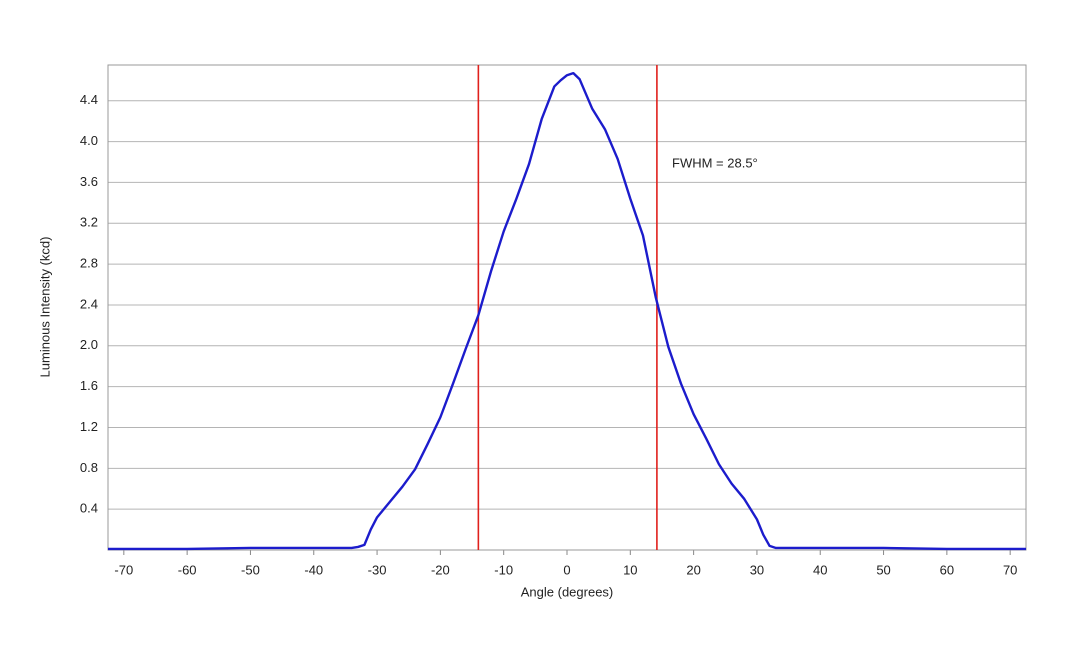 This screenshot has width=1080, height=648. I want to click on x-tick-label: 70, so click(1010, 569).